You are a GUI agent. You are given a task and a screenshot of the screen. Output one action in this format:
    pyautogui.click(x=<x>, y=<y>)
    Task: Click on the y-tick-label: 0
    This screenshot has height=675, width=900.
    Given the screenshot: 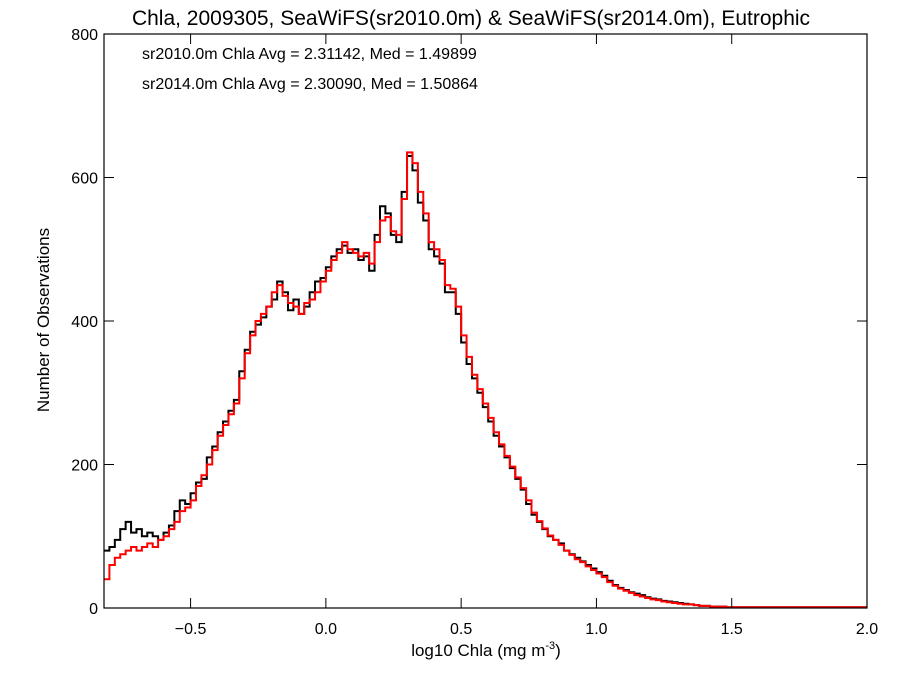 What is the action you would take?
    pyautogui.click(x=93, y=609)
    